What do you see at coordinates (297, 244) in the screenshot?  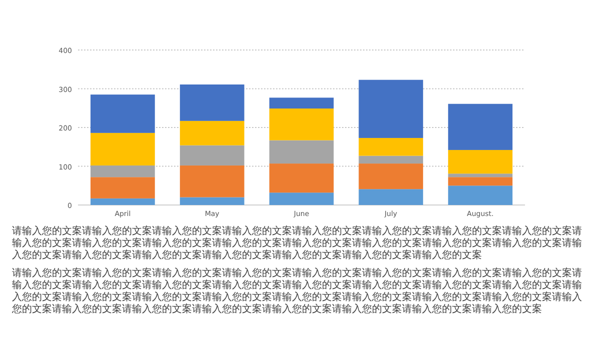 I see `text: 请输入您的文案请输入您的文案请输入您的文案请输入您的文案请输入您的文案请输入您的文案请输入您的文案请输入您的文案请输入您的文案请输入您的文案请输入您的文案请输入您的文案请输入您的文案请输入您的文案请输入您的文案请输入您的文案请输入您的文案请输入您的文案请输入您的文案请输入您的文案请输入您的文案请输入您的文案请输入您的文案` at bounding box center [297, 244].